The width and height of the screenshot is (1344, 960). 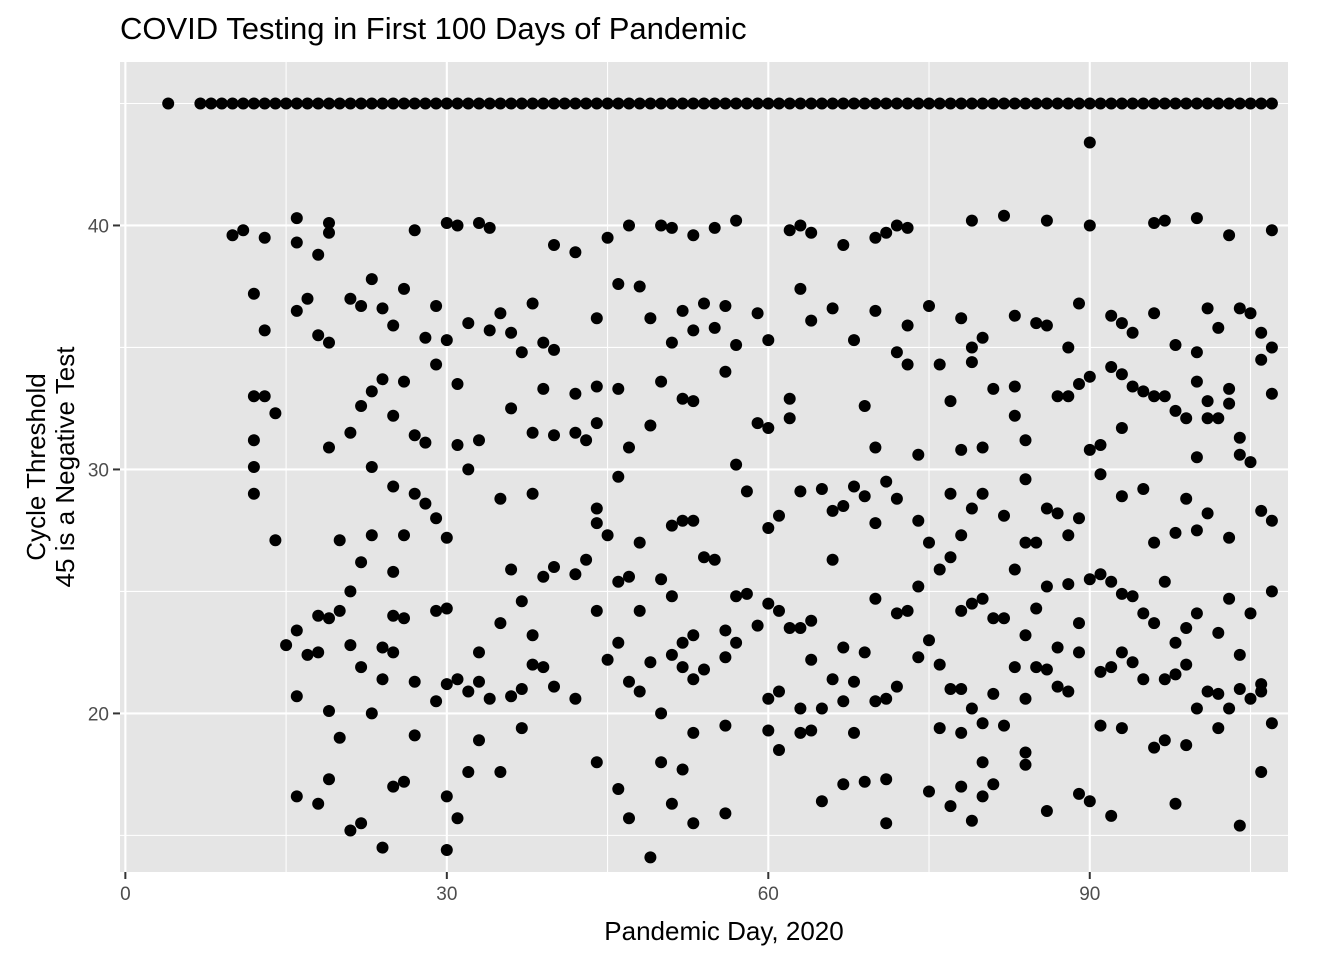 What do you see at coordinates (1089, 894) in the screenshot?
I see `x-tick-label: 90` at bounding box center [1089, 894].